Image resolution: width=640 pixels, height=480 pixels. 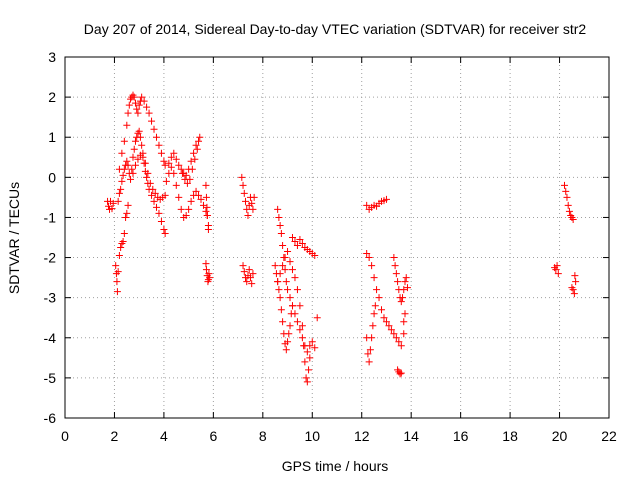 What do you see at coordinates (52, 137) in the screenshot?
I see `y-tick-label: 1` at bounding box center [52, 137].